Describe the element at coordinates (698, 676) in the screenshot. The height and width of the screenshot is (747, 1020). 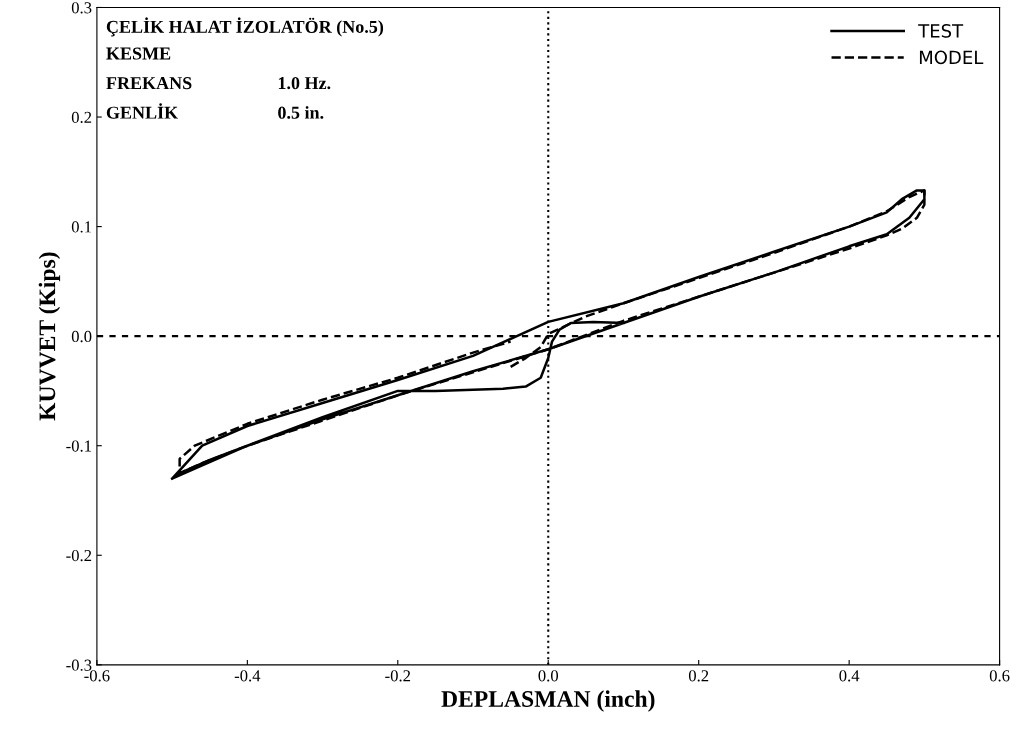
I see `x-tick-label: 0.2` at that location.